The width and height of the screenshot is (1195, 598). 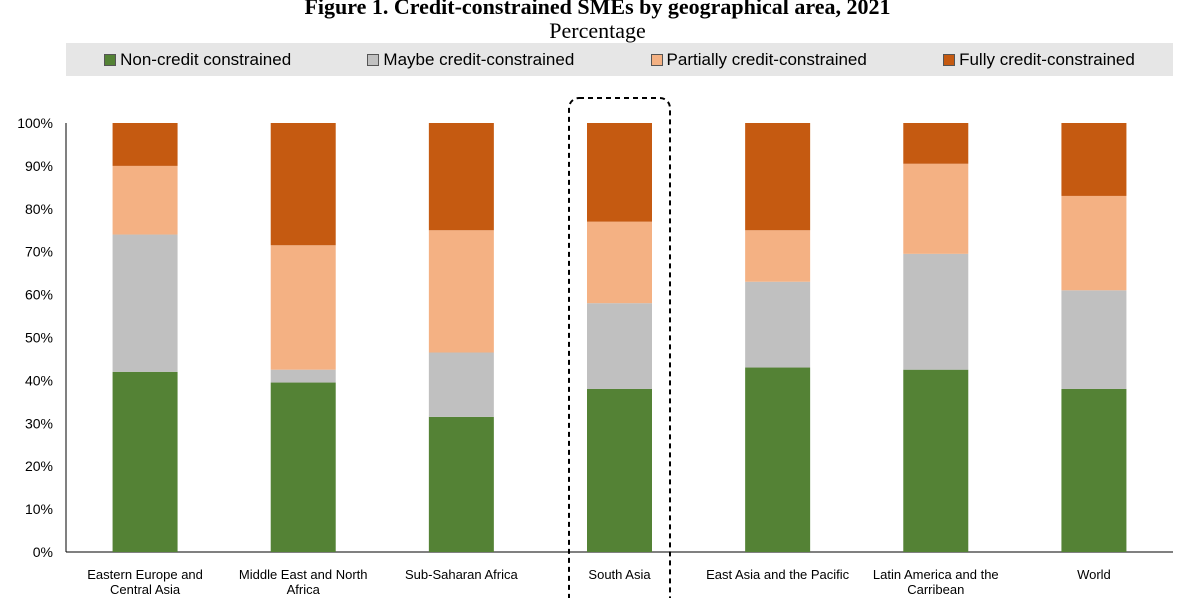 I want to click on y-tick-label: 70%, so click(x=39, y=252).